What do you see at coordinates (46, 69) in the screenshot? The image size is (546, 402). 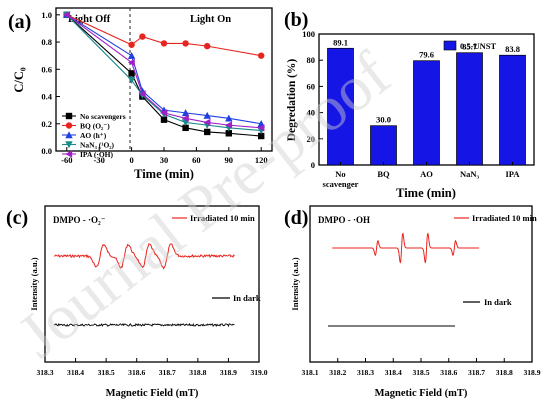 I see `y-tick-label-a: 0.6` at bounding box center [46, 69].